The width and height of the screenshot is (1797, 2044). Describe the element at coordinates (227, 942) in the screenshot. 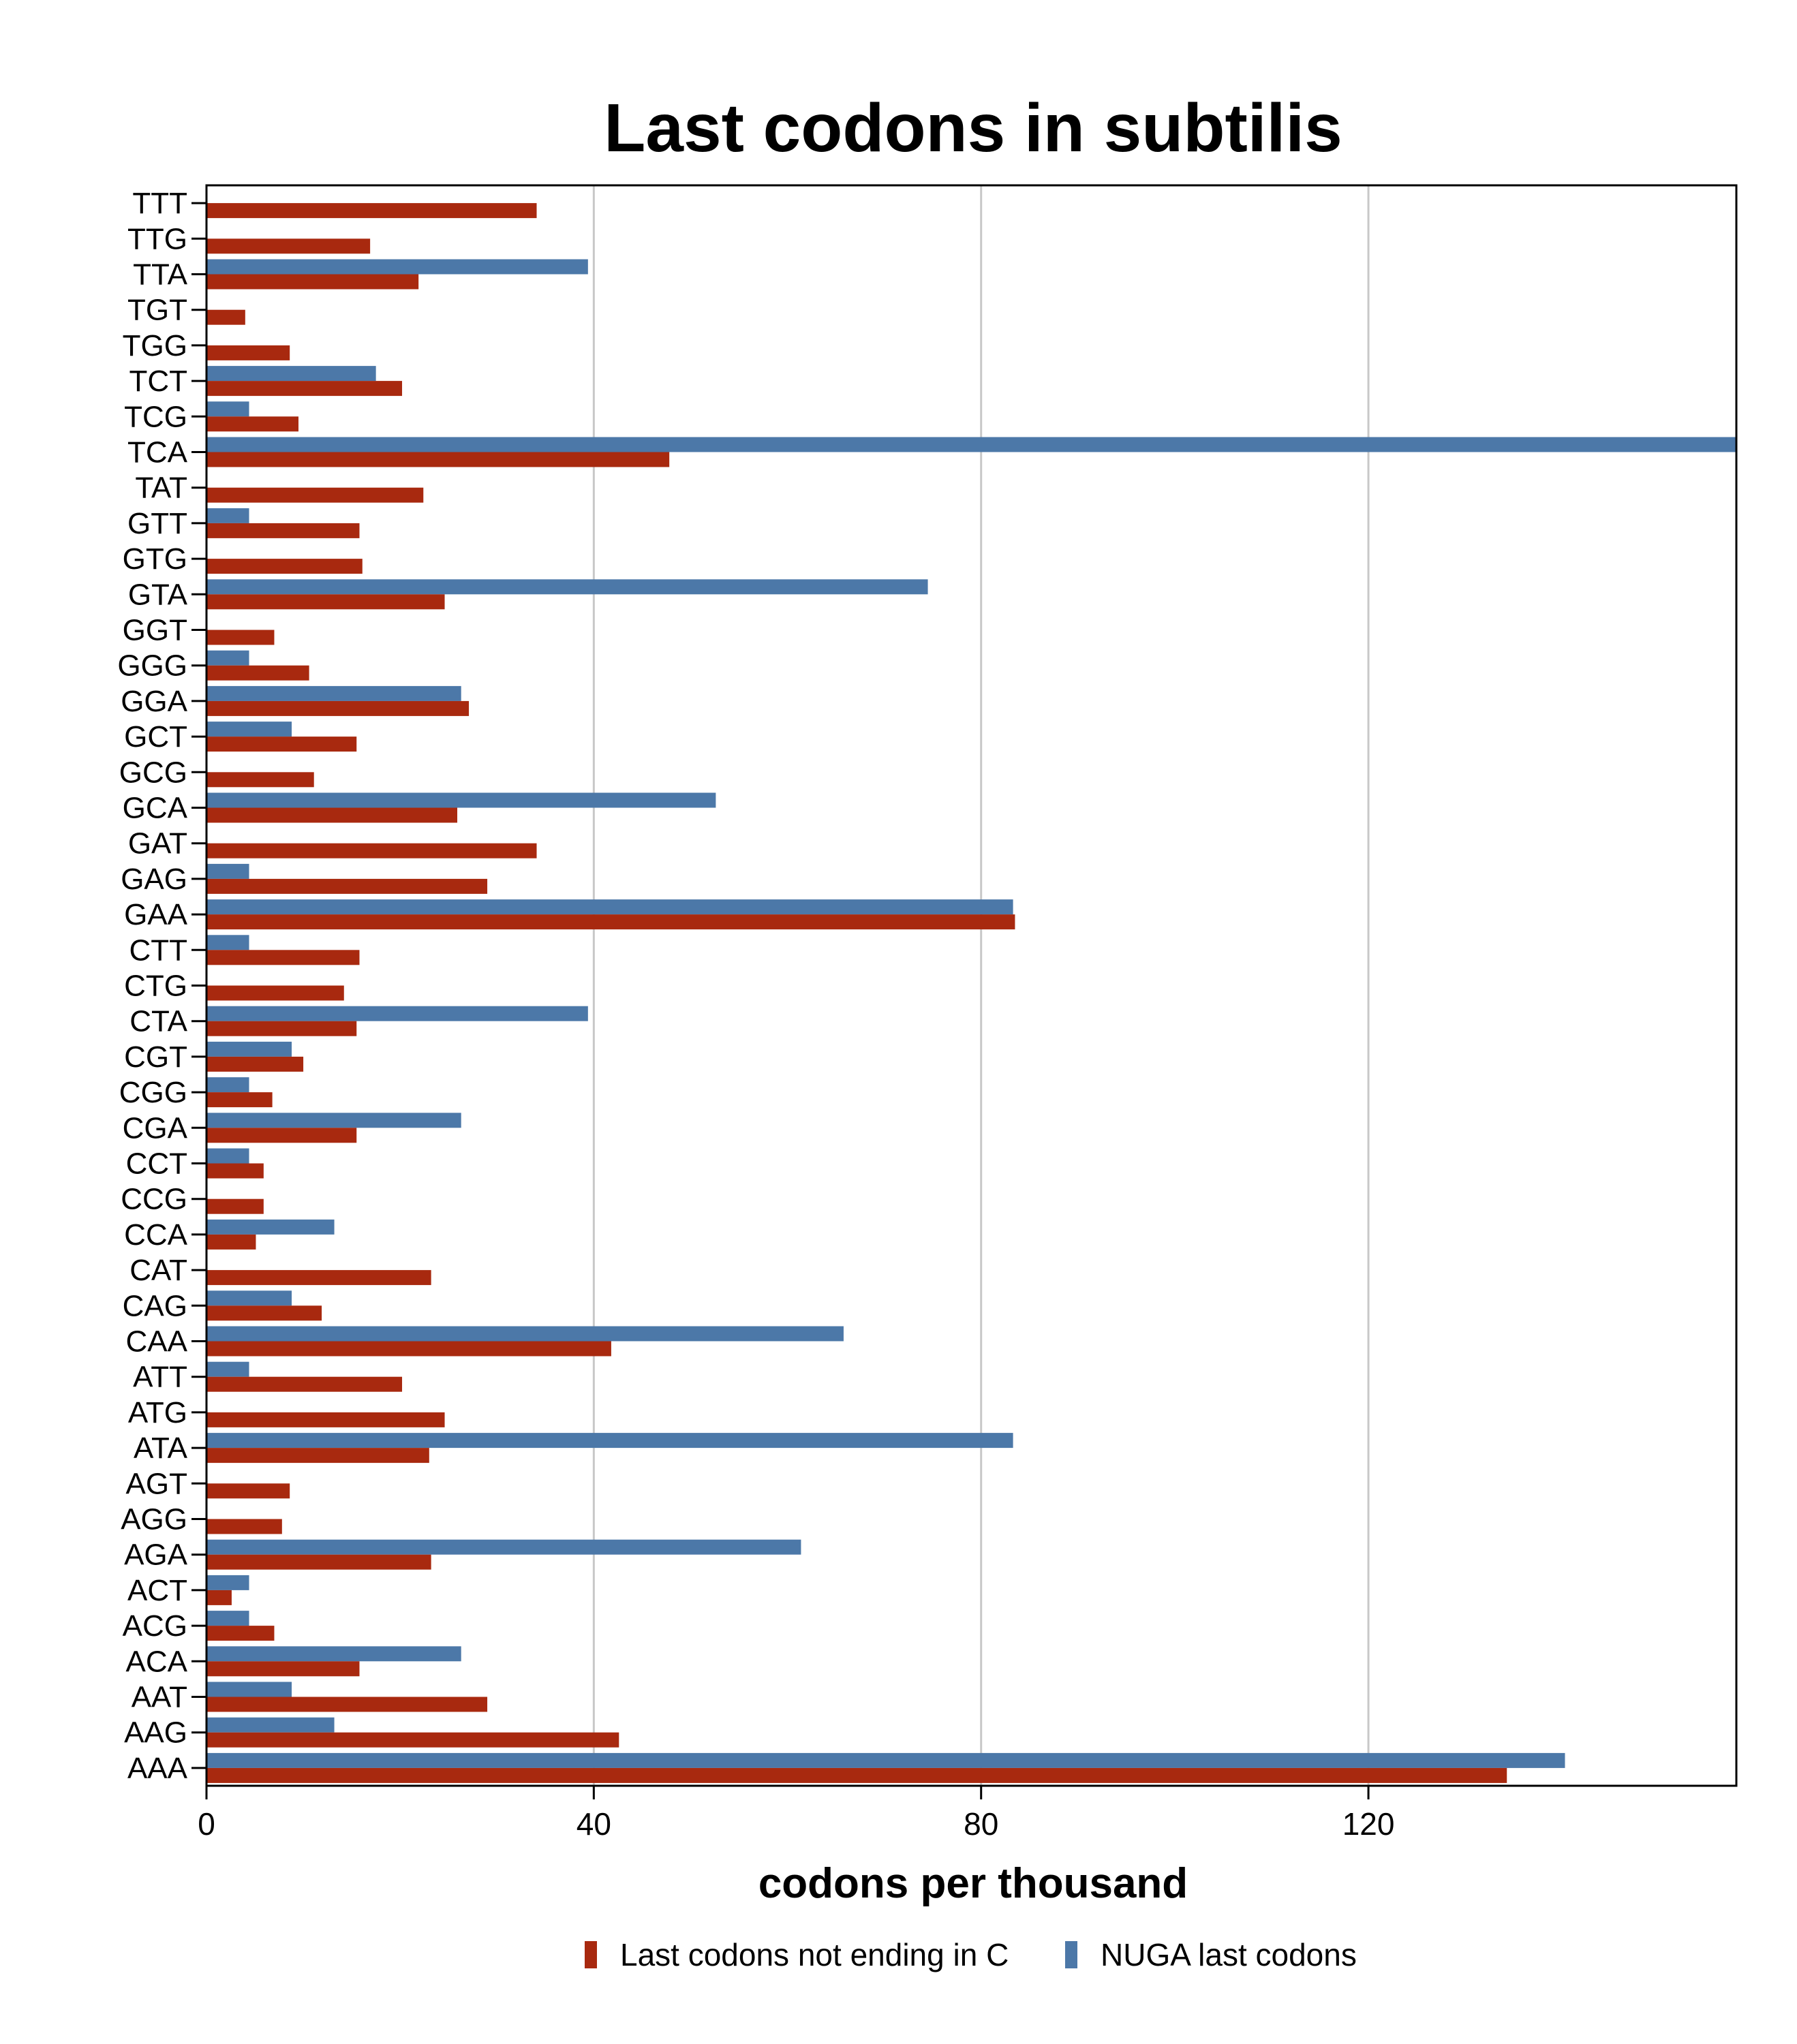

I see `bar-nuga-ctt` at that location.